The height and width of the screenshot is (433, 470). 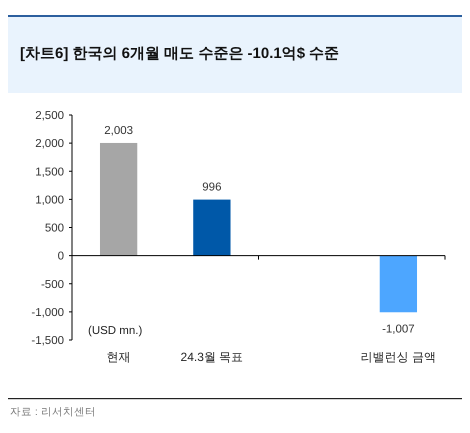 What do you see at coordinates (61, 256) in the screenshot?
I see `y-tick-label: 0` at bounding box center [61, 256].